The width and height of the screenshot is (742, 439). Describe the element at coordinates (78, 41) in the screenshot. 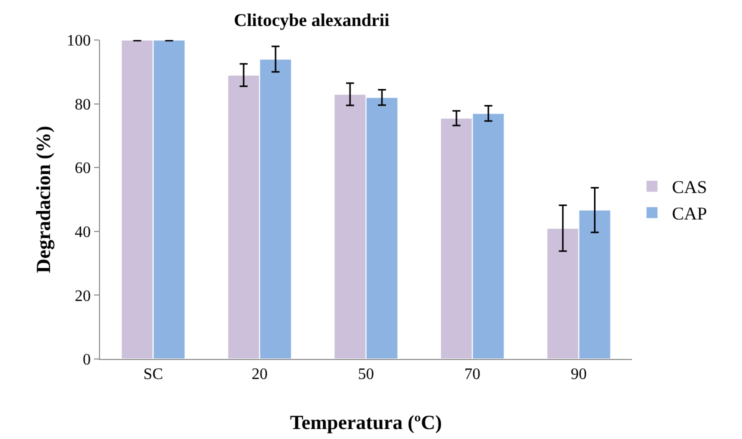

I see `y-tick-label: 100` at that location.